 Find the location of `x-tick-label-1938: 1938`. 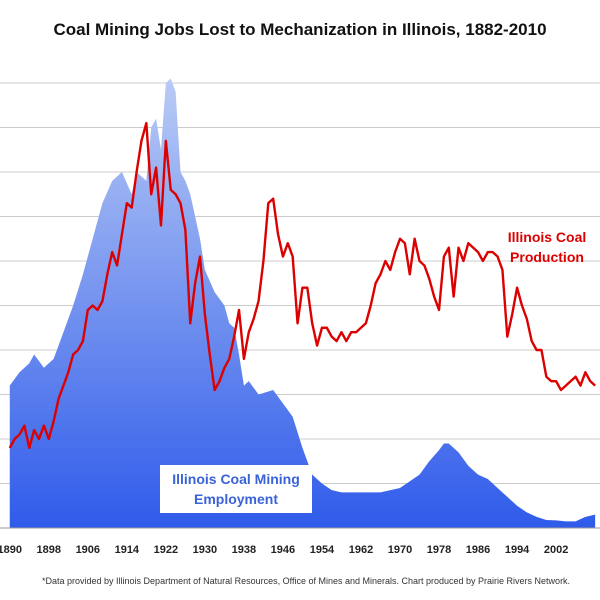

x-tick-label-1938: 1938 is located at coordinates (244, 550).